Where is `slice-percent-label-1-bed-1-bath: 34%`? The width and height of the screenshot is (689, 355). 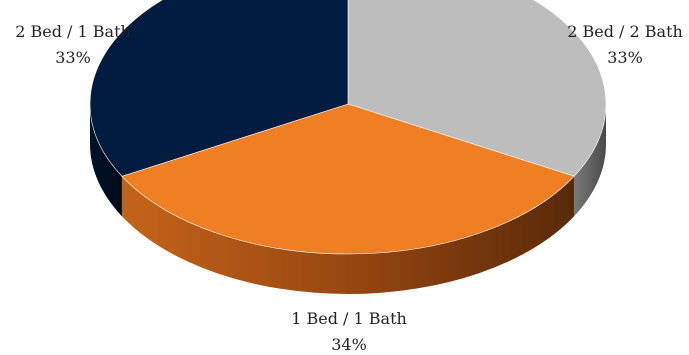
slice-percent-label-1-bed-1-bath: 34% is located at coordinates (349, 344).